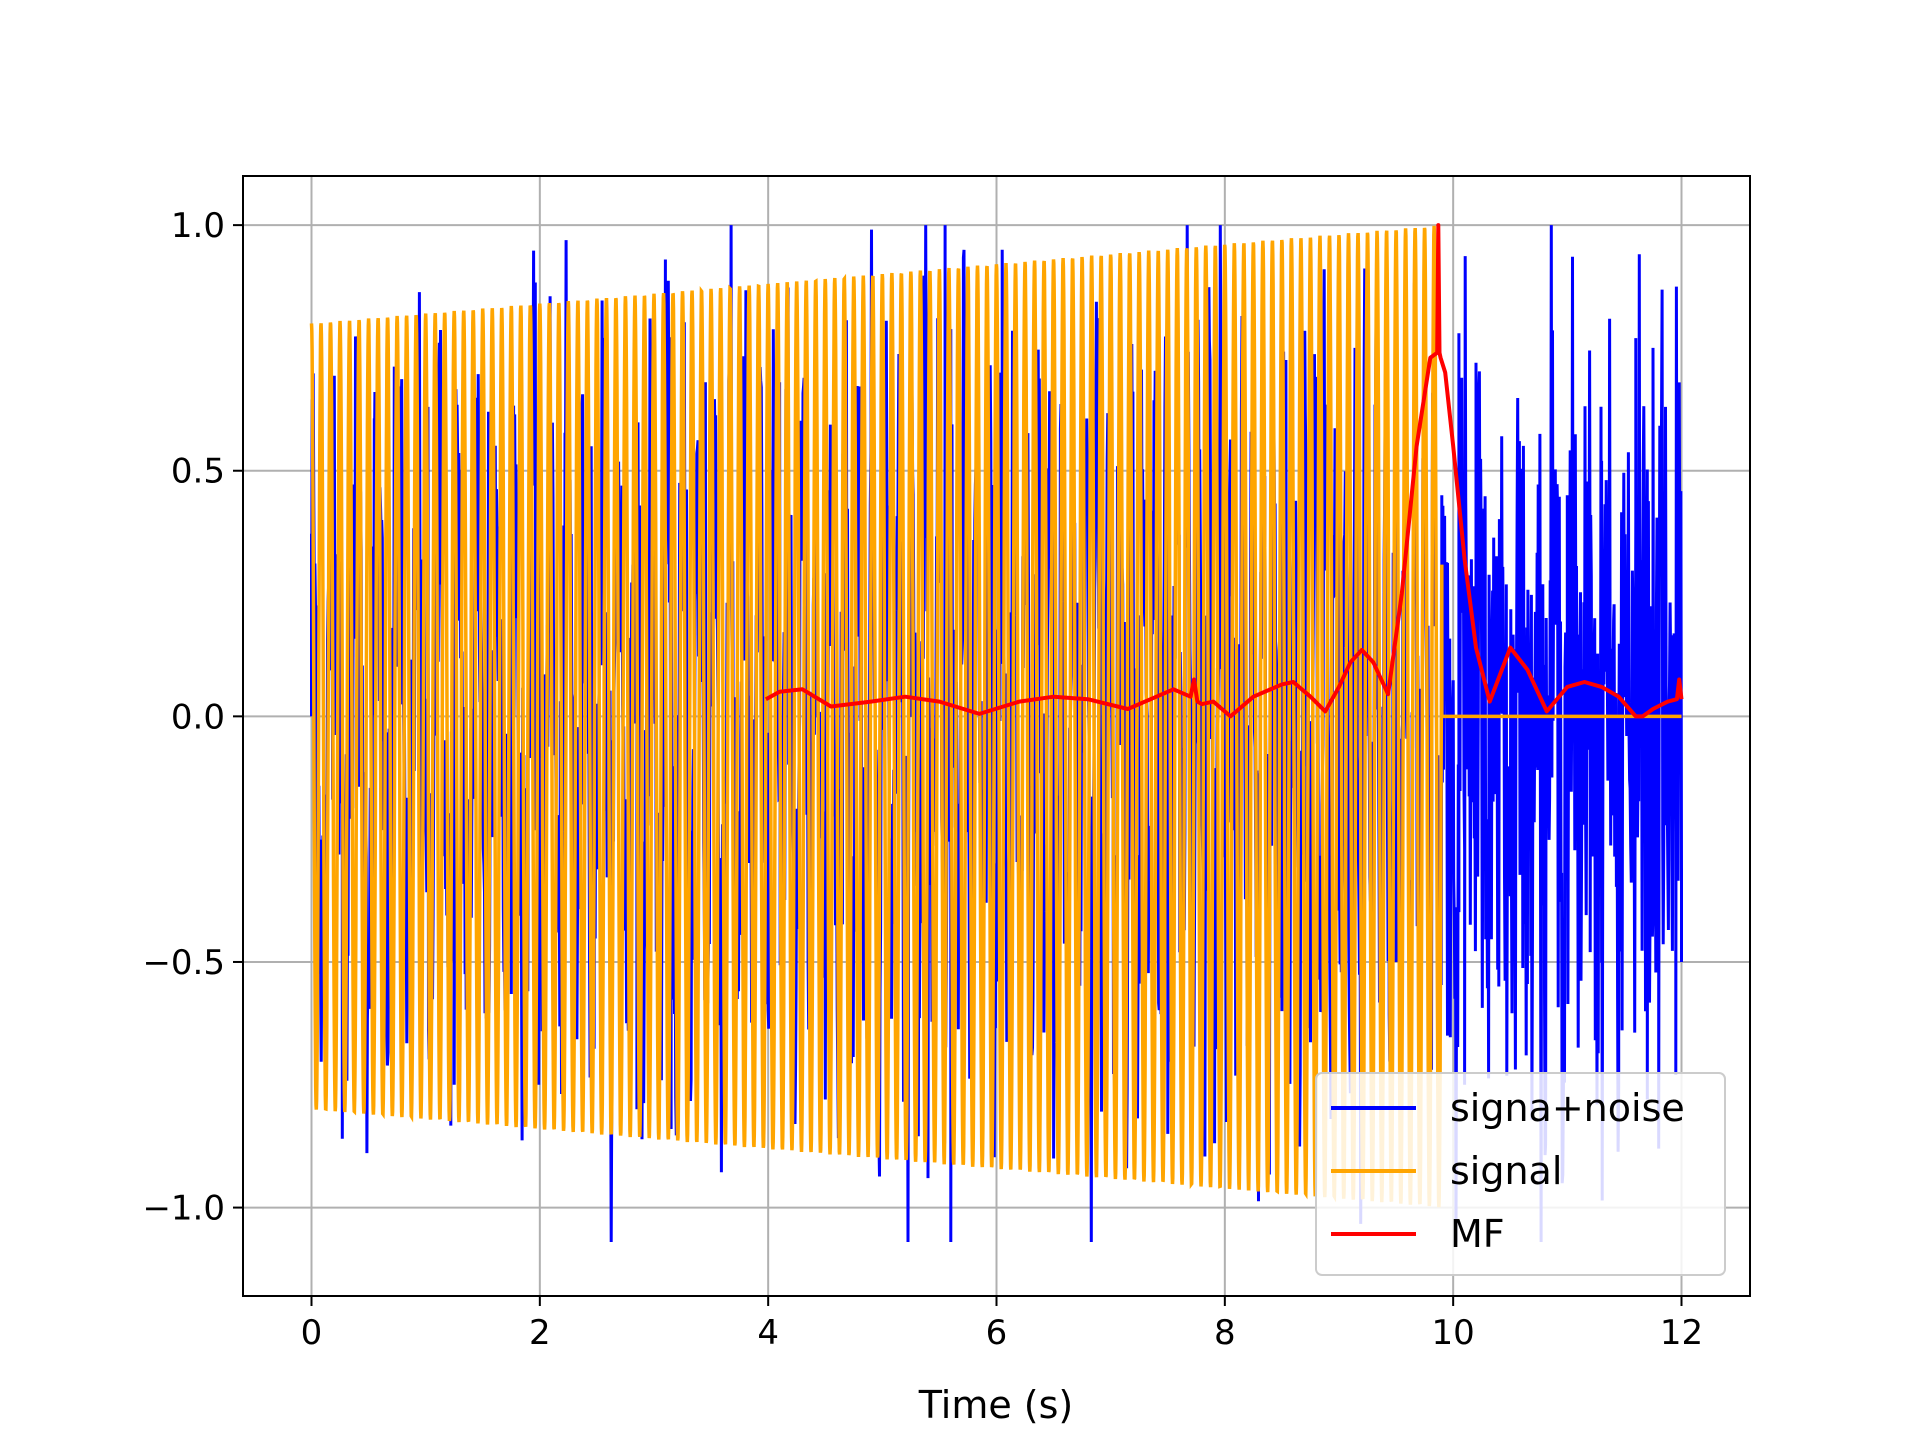 This screenshot has height=1440, width=1920. I want to click on y-tick-label: −1.0, so click(183, 1209).